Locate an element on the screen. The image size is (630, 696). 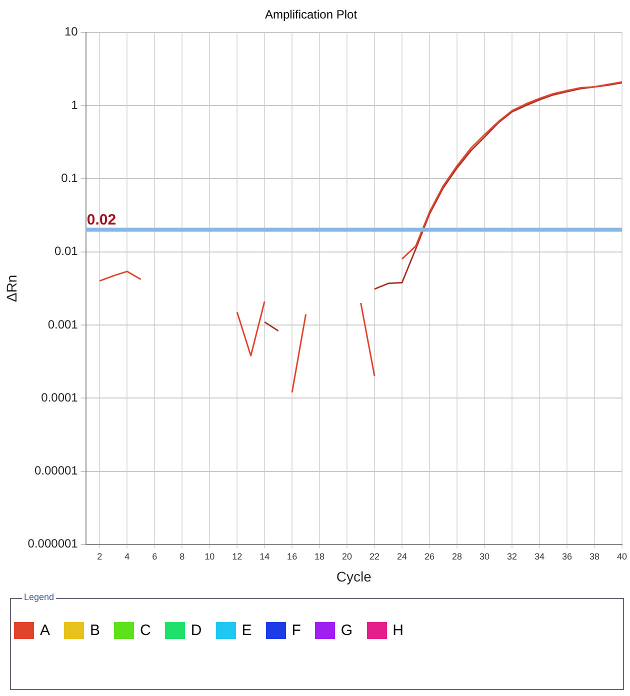
x-tick-label: 22 is located at coordinates (375, 556).